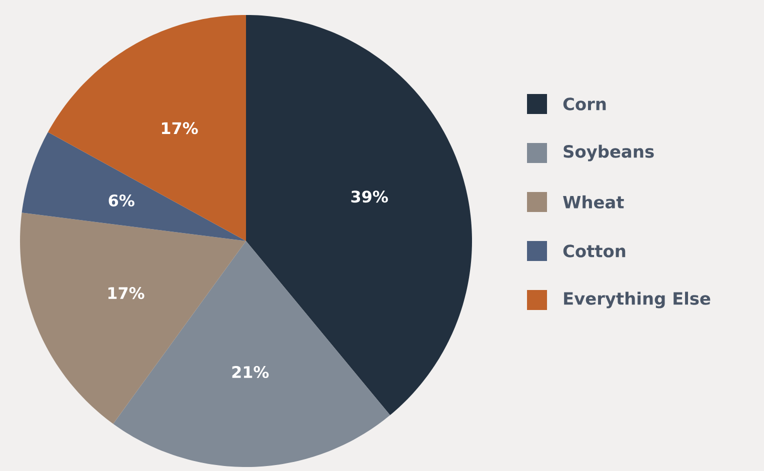  Describe the element at coordinates (584, 104) in the screenshot. I see `legend-label: Corn` at that location.